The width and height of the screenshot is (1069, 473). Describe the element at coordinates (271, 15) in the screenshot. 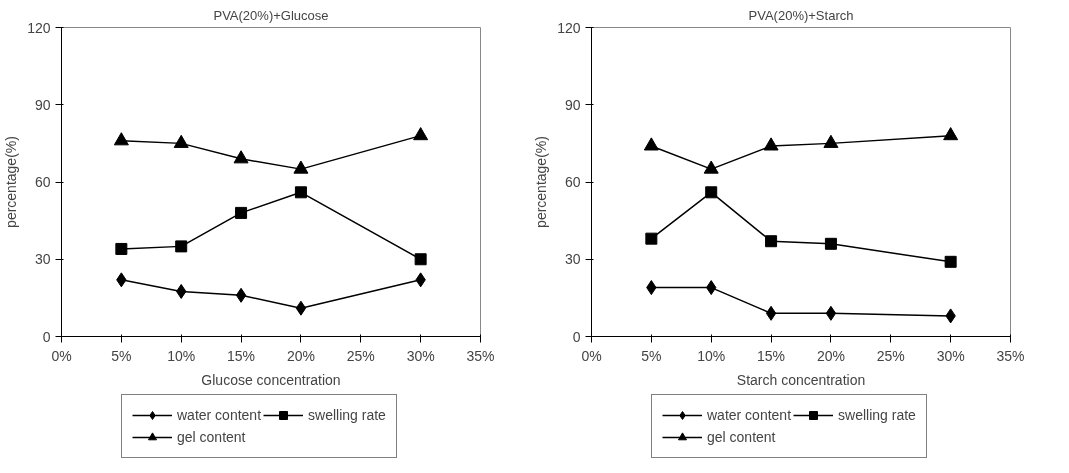

I see `chart-title: PVA(20%)+Glucose` at that location.